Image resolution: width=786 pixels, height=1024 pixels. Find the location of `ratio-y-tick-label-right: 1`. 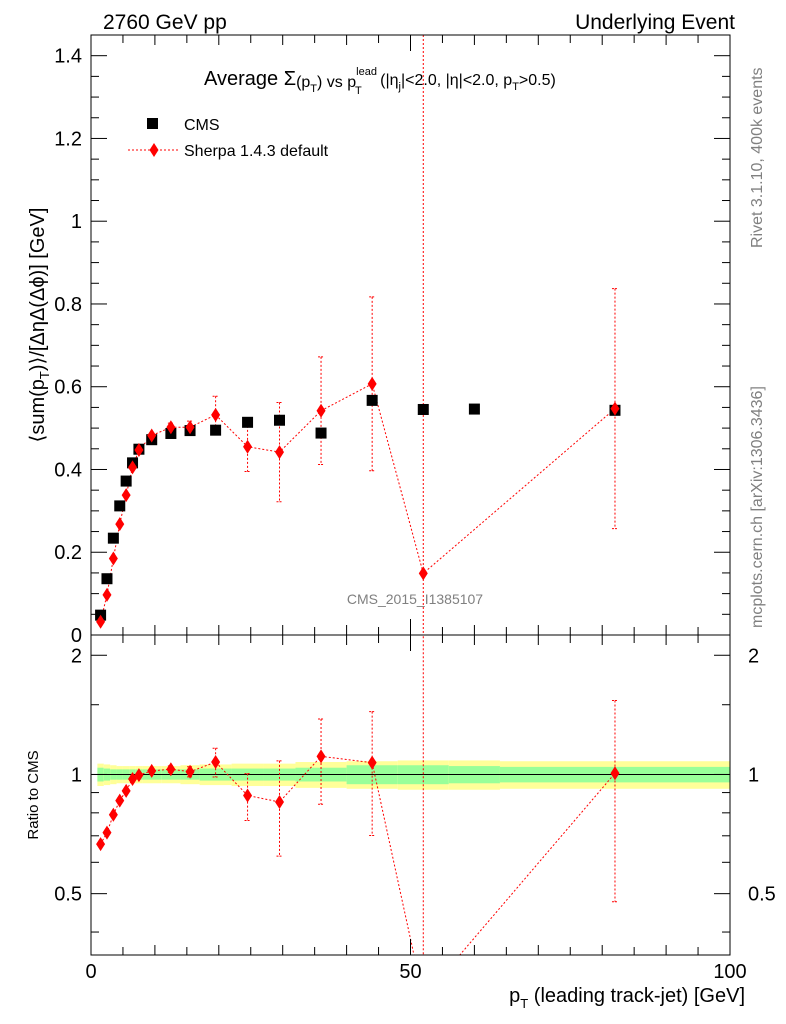

ratio-y-tick-label-right: 1 is located at coordinates (753, 775).